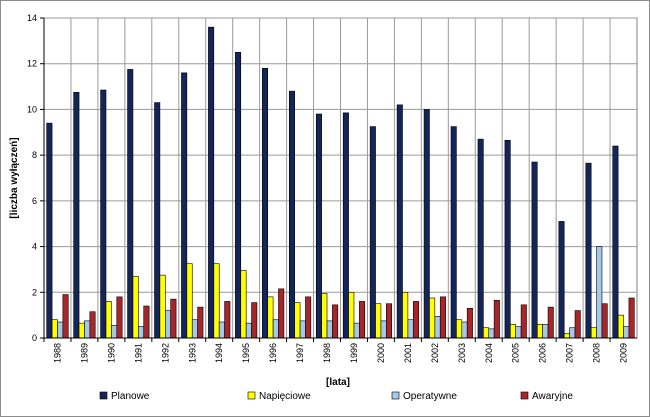  I want to click on bar-awaryjne-1990, so click(119, 317).